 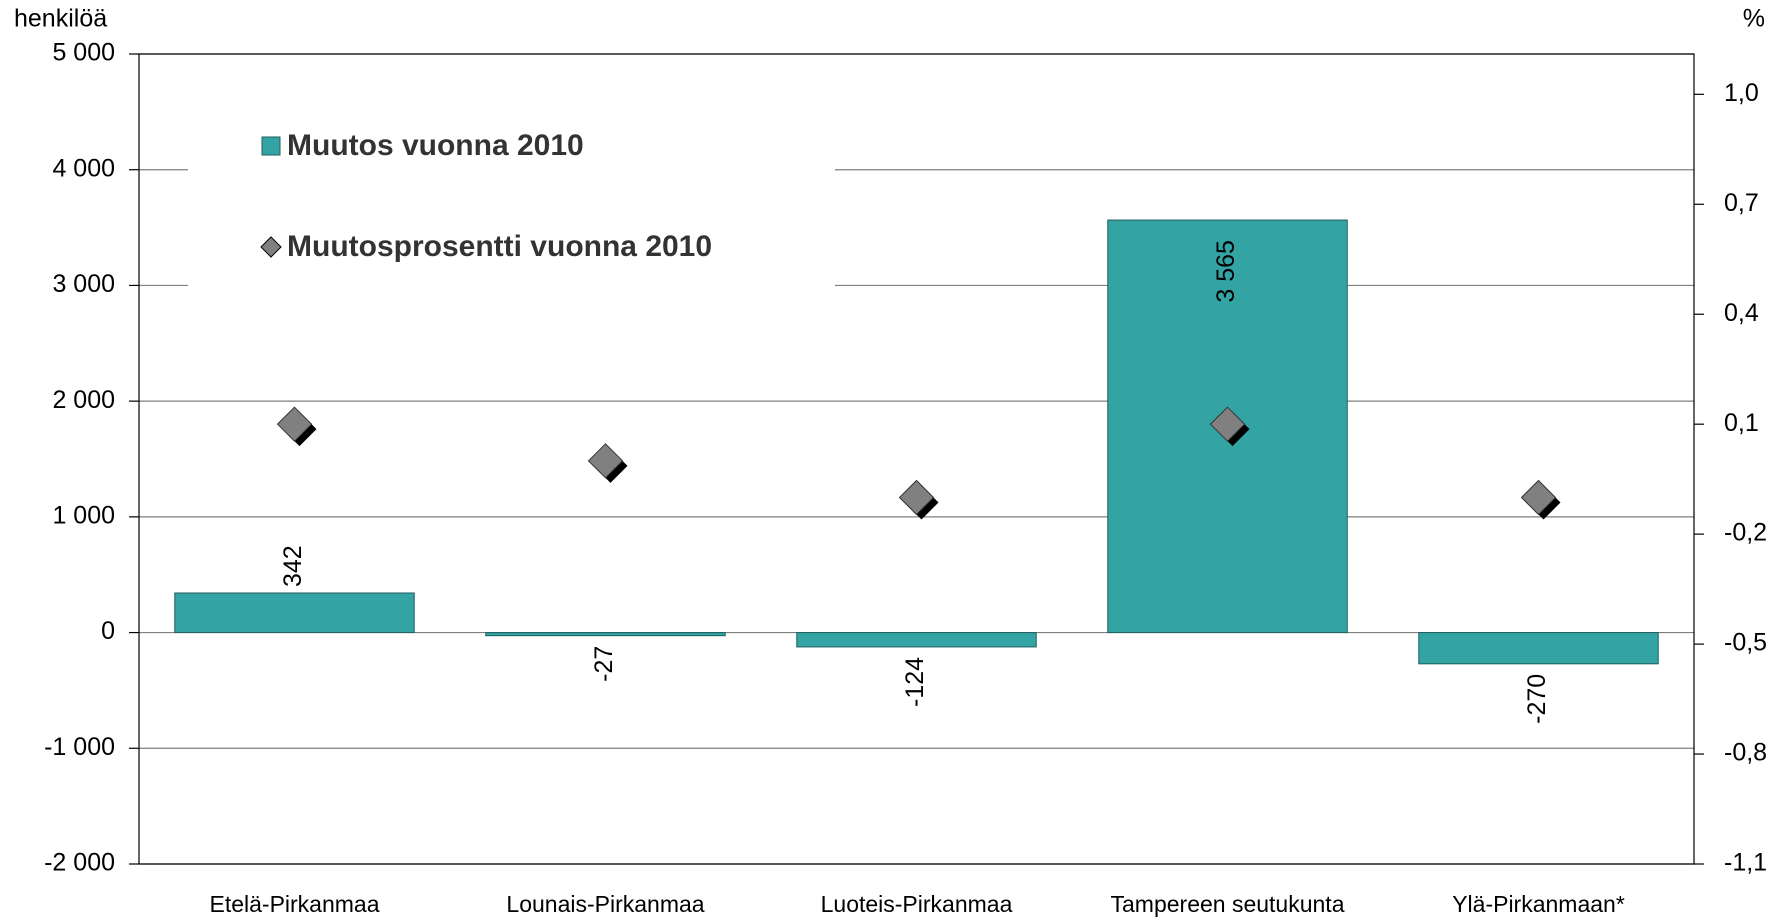 What do you see at coordinates (83, 284) in the screenshot?
I see `y-tick-label: 3 000` at bounding box center [83, 284].